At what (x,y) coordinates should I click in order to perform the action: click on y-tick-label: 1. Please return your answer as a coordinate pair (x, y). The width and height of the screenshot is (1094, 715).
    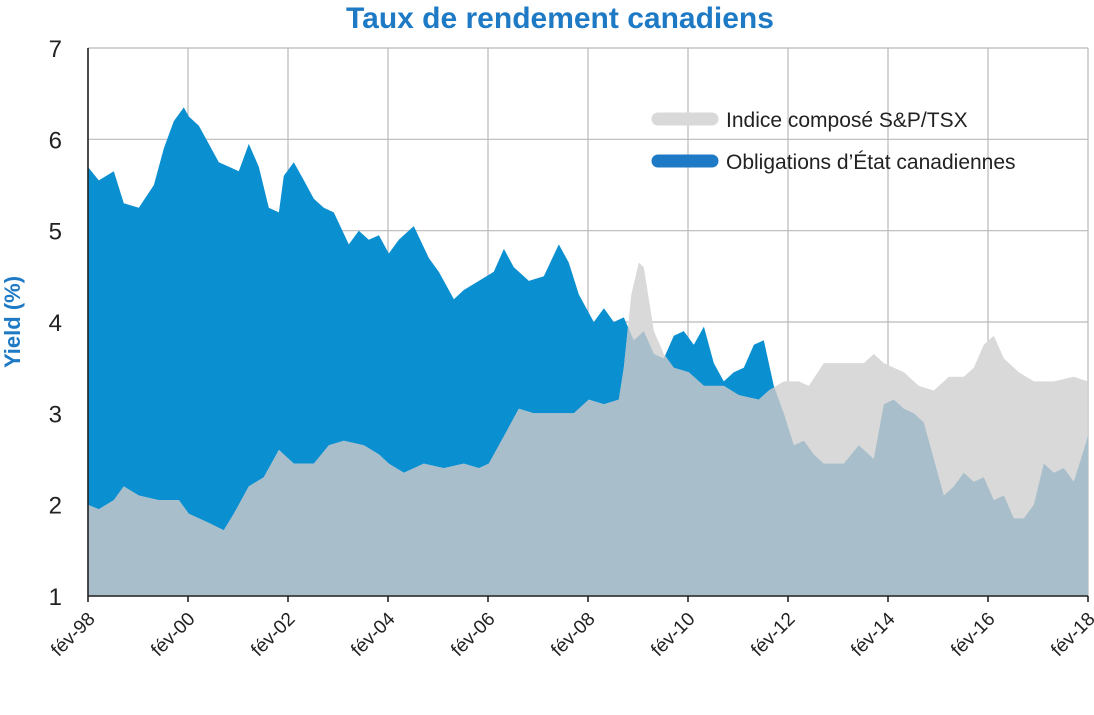
    Looking at the image, I should click on (55, 597).